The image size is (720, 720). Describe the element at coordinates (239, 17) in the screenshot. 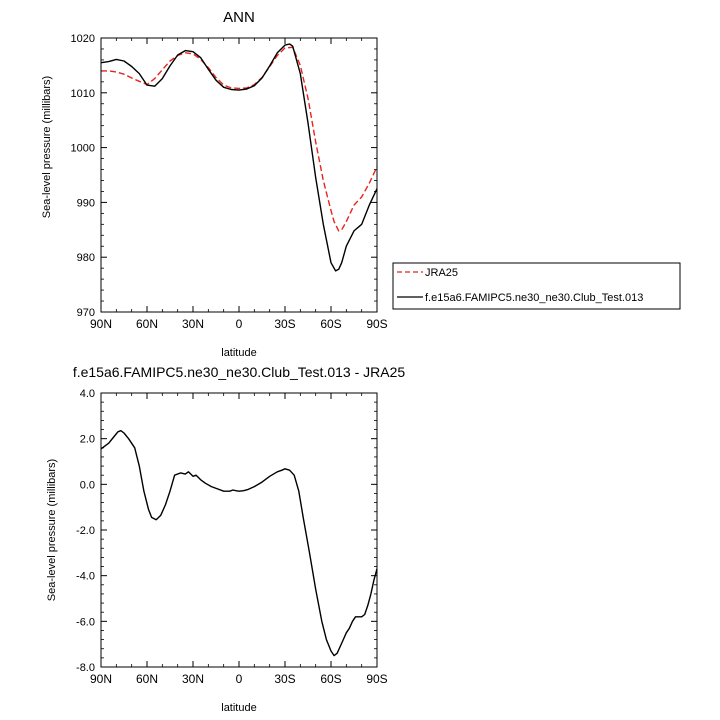

I see `top-chart-title: ANN` at that location.